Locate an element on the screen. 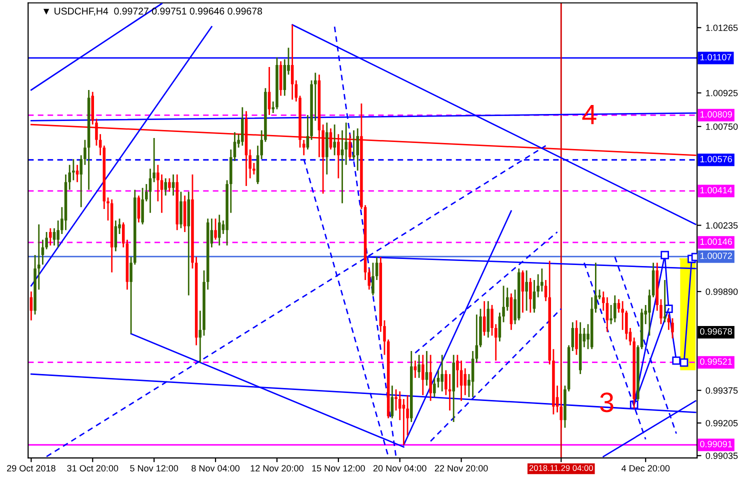  x-tick-label: 2018.11.29 04:00 is located at coordinates (561, 468).